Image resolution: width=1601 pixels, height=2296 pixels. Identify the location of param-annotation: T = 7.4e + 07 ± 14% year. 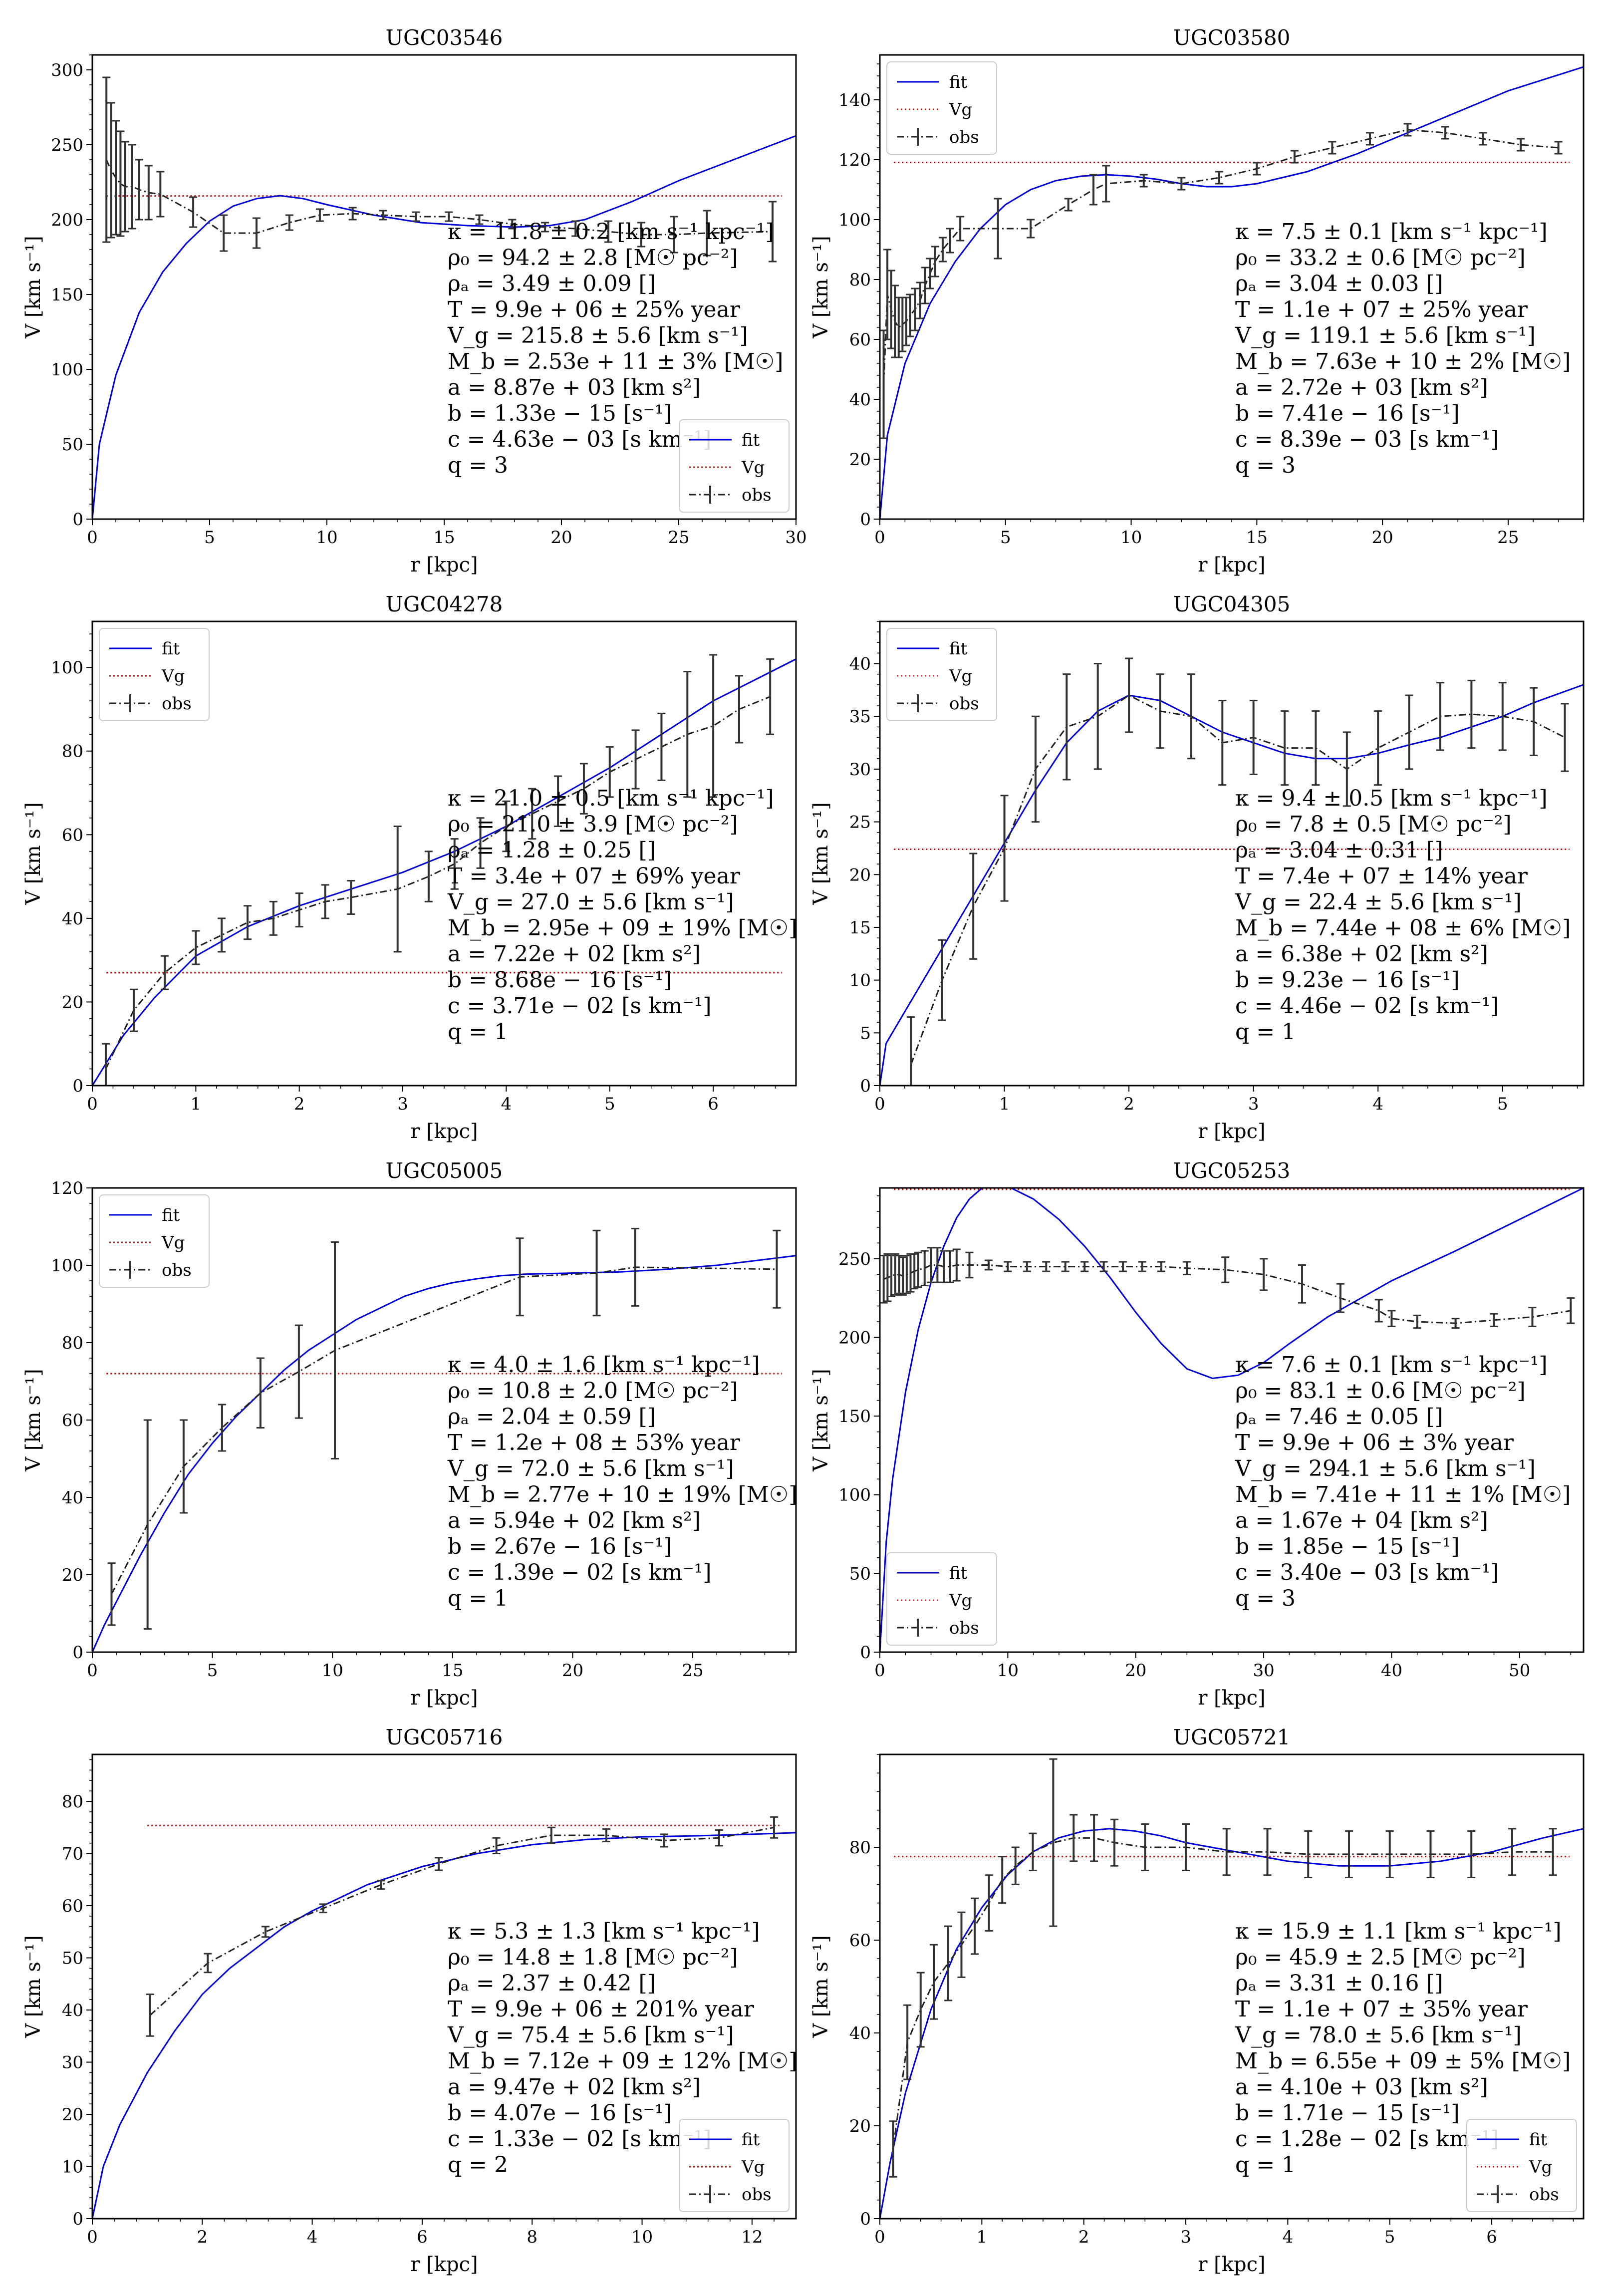
(1381, 876).